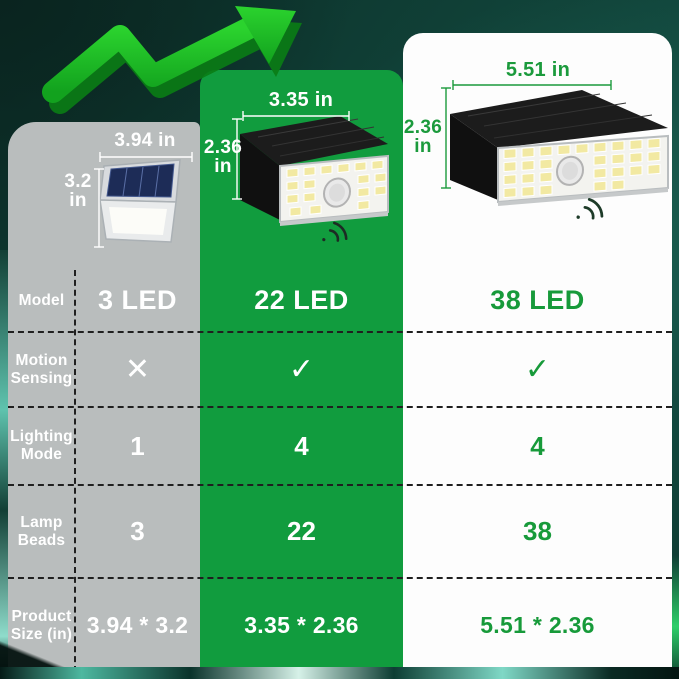  I want to click on row-label-motion-sensing: Motion Sensing, so click(41, 369).